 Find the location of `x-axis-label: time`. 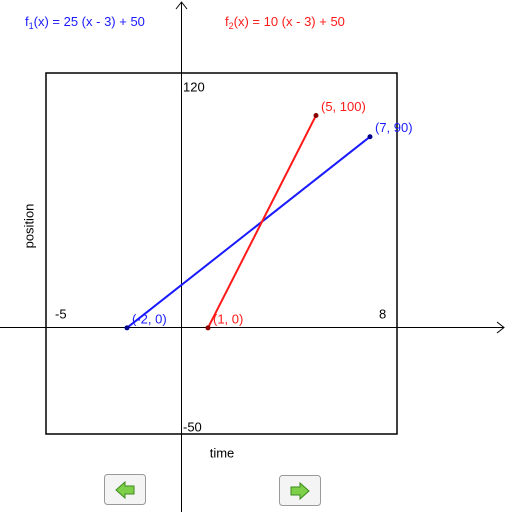

x-axis-label: time is located at coordinates (222, 452).